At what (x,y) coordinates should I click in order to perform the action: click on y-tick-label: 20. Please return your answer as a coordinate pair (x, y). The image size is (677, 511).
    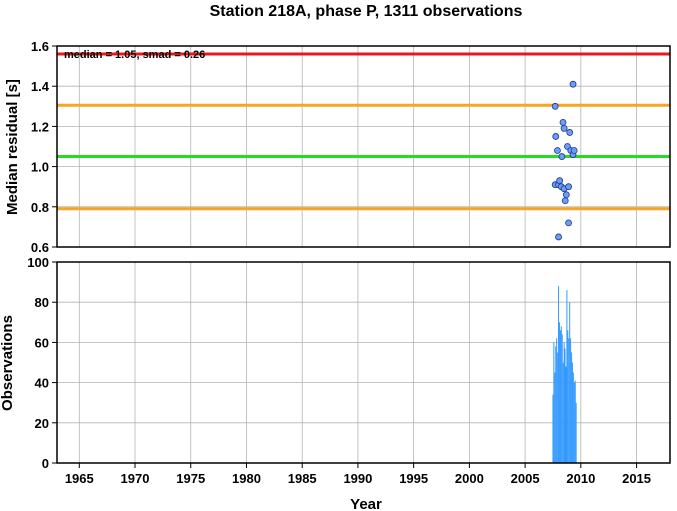
    Looking at the image, I should click on (42, 423).